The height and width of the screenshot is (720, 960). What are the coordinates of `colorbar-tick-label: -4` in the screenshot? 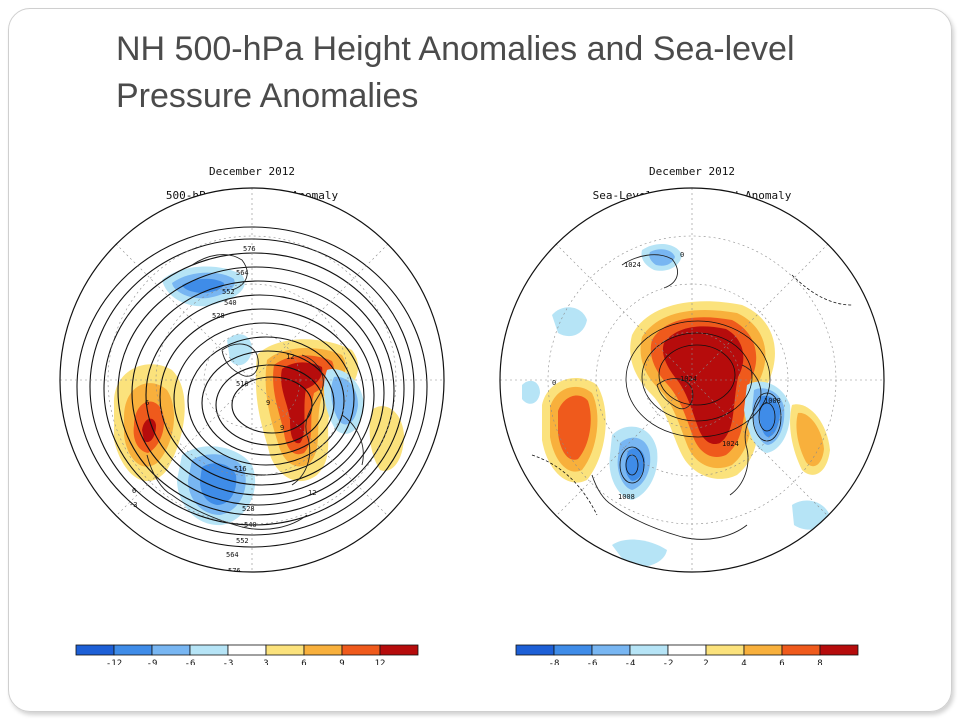 It's located at (630, 662).